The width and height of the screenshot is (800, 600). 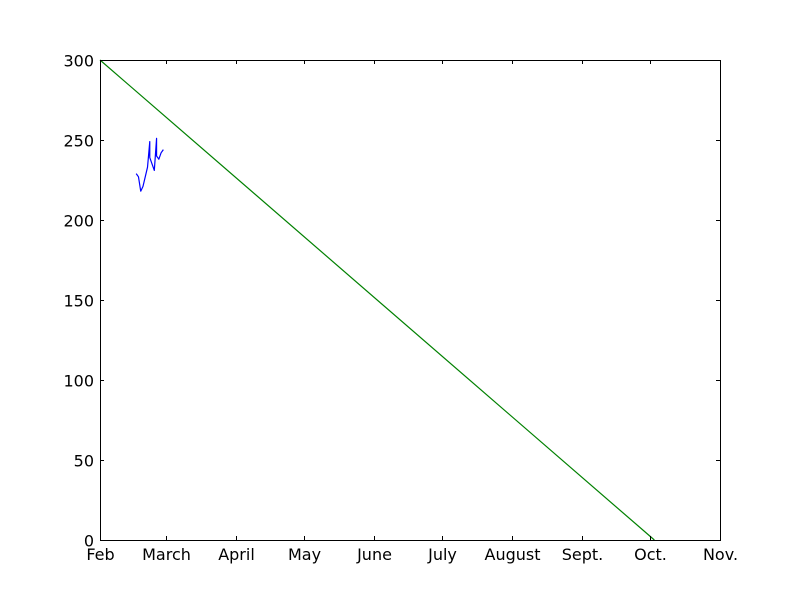 I want to click on x-tick-label: April, so click(x=236, y=554).